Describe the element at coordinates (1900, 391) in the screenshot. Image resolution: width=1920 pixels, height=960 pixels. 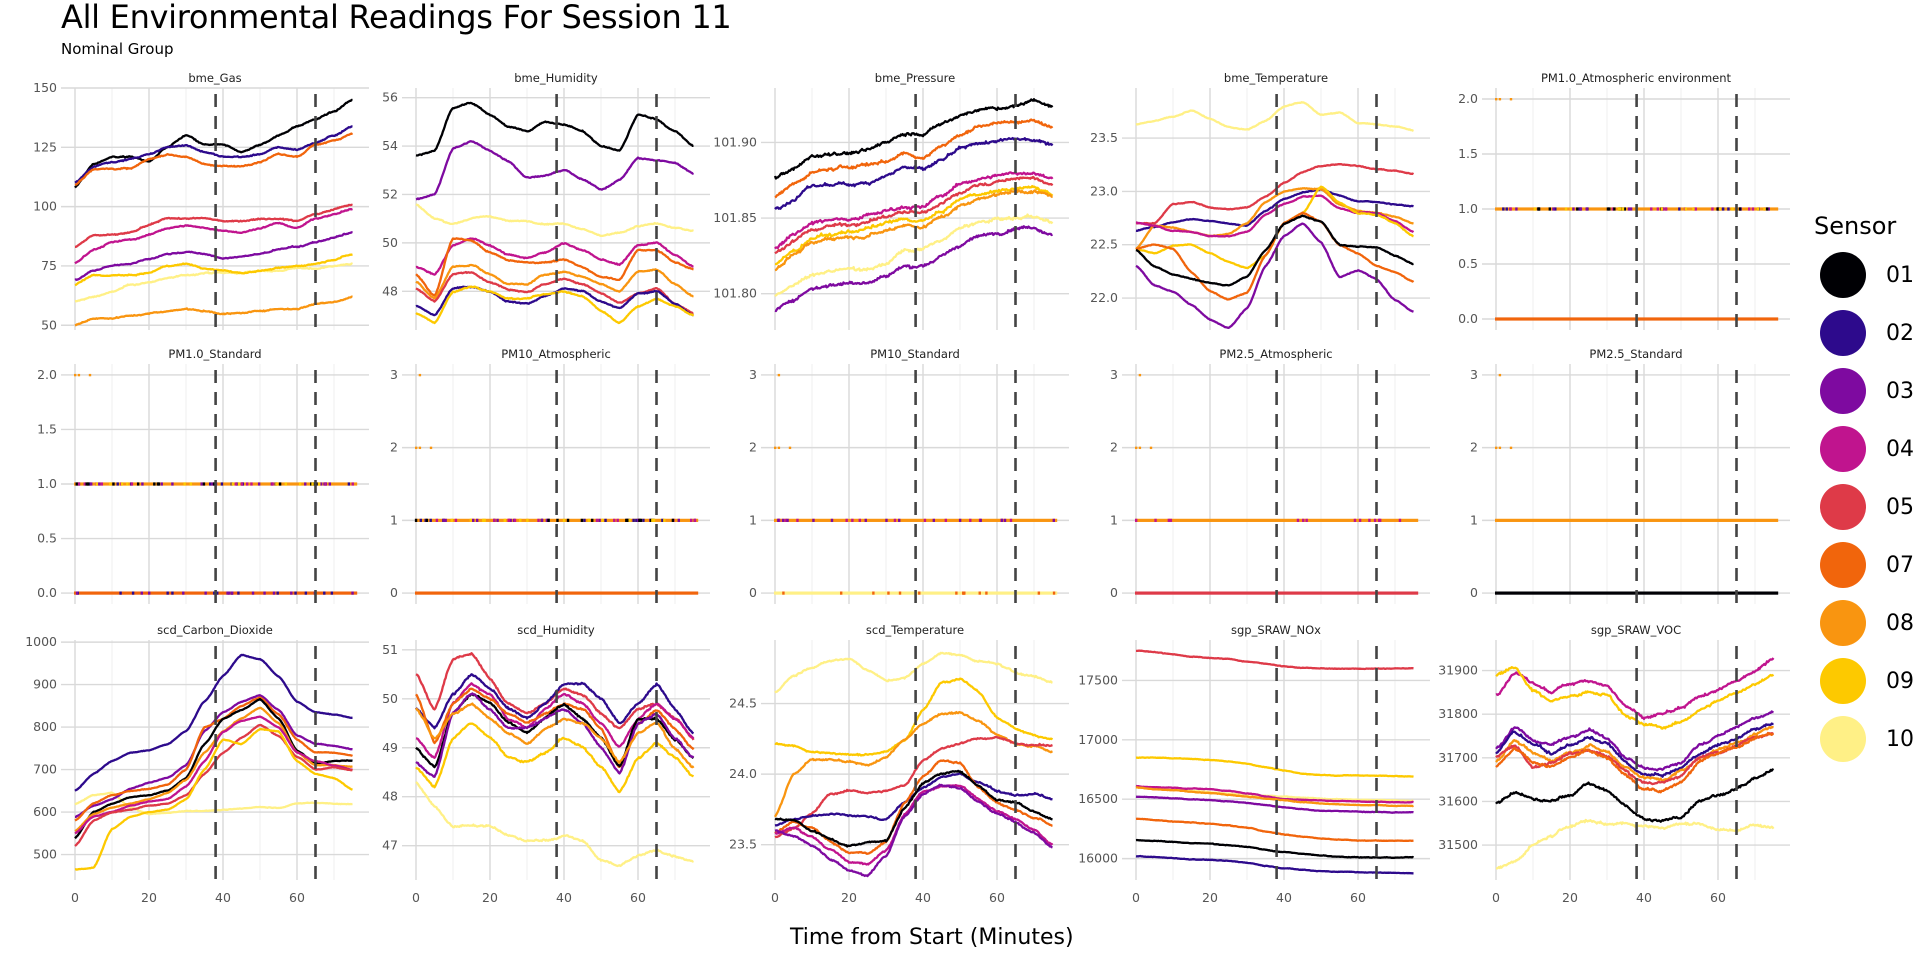
I see `legend-label: 03` at that location.